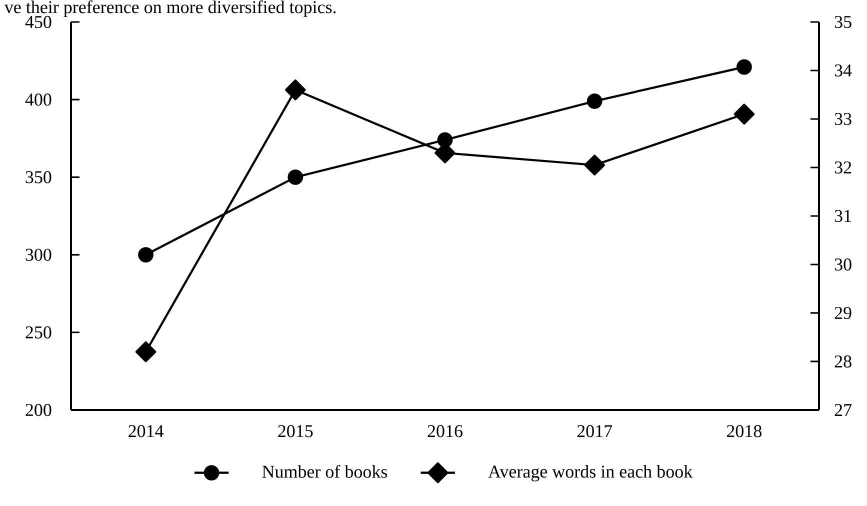  Describe the element at coordinates (843, 70) in the screenshot. I see `y2-tick-label: 34` at that location.